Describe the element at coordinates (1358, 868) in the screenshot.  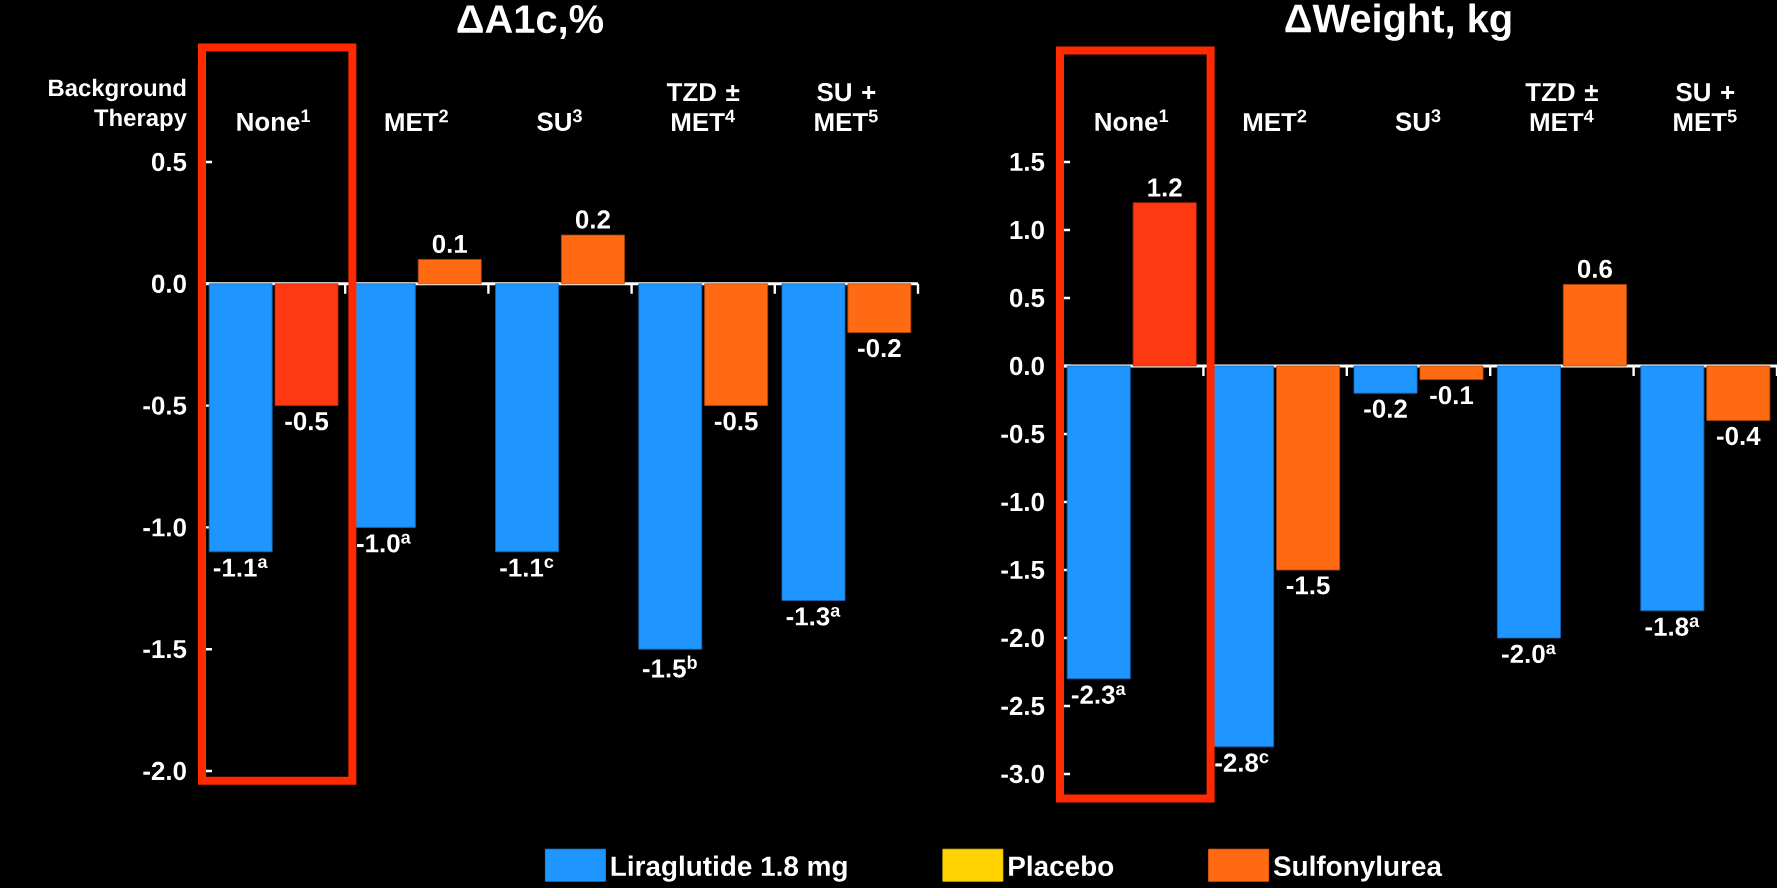
I see `legend-label: Sulfonylurea` at that location.